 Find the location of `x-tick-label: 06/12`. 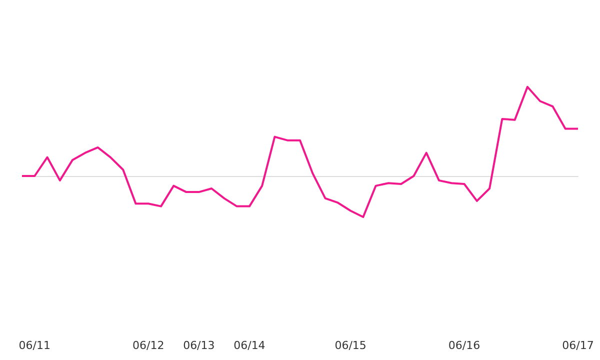

x-tick-label: 06/12 is located at coordinates (148, 345).